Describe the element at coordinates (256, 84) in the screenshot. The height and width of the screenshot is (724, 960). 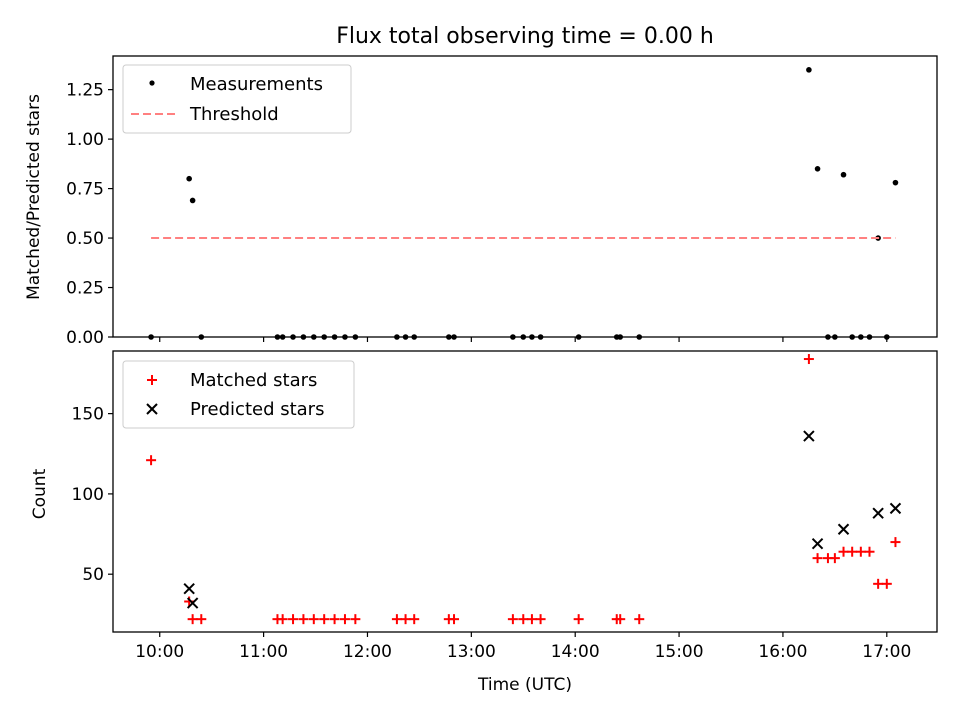
I see `legend-measurements-label: Measurements` at that location.